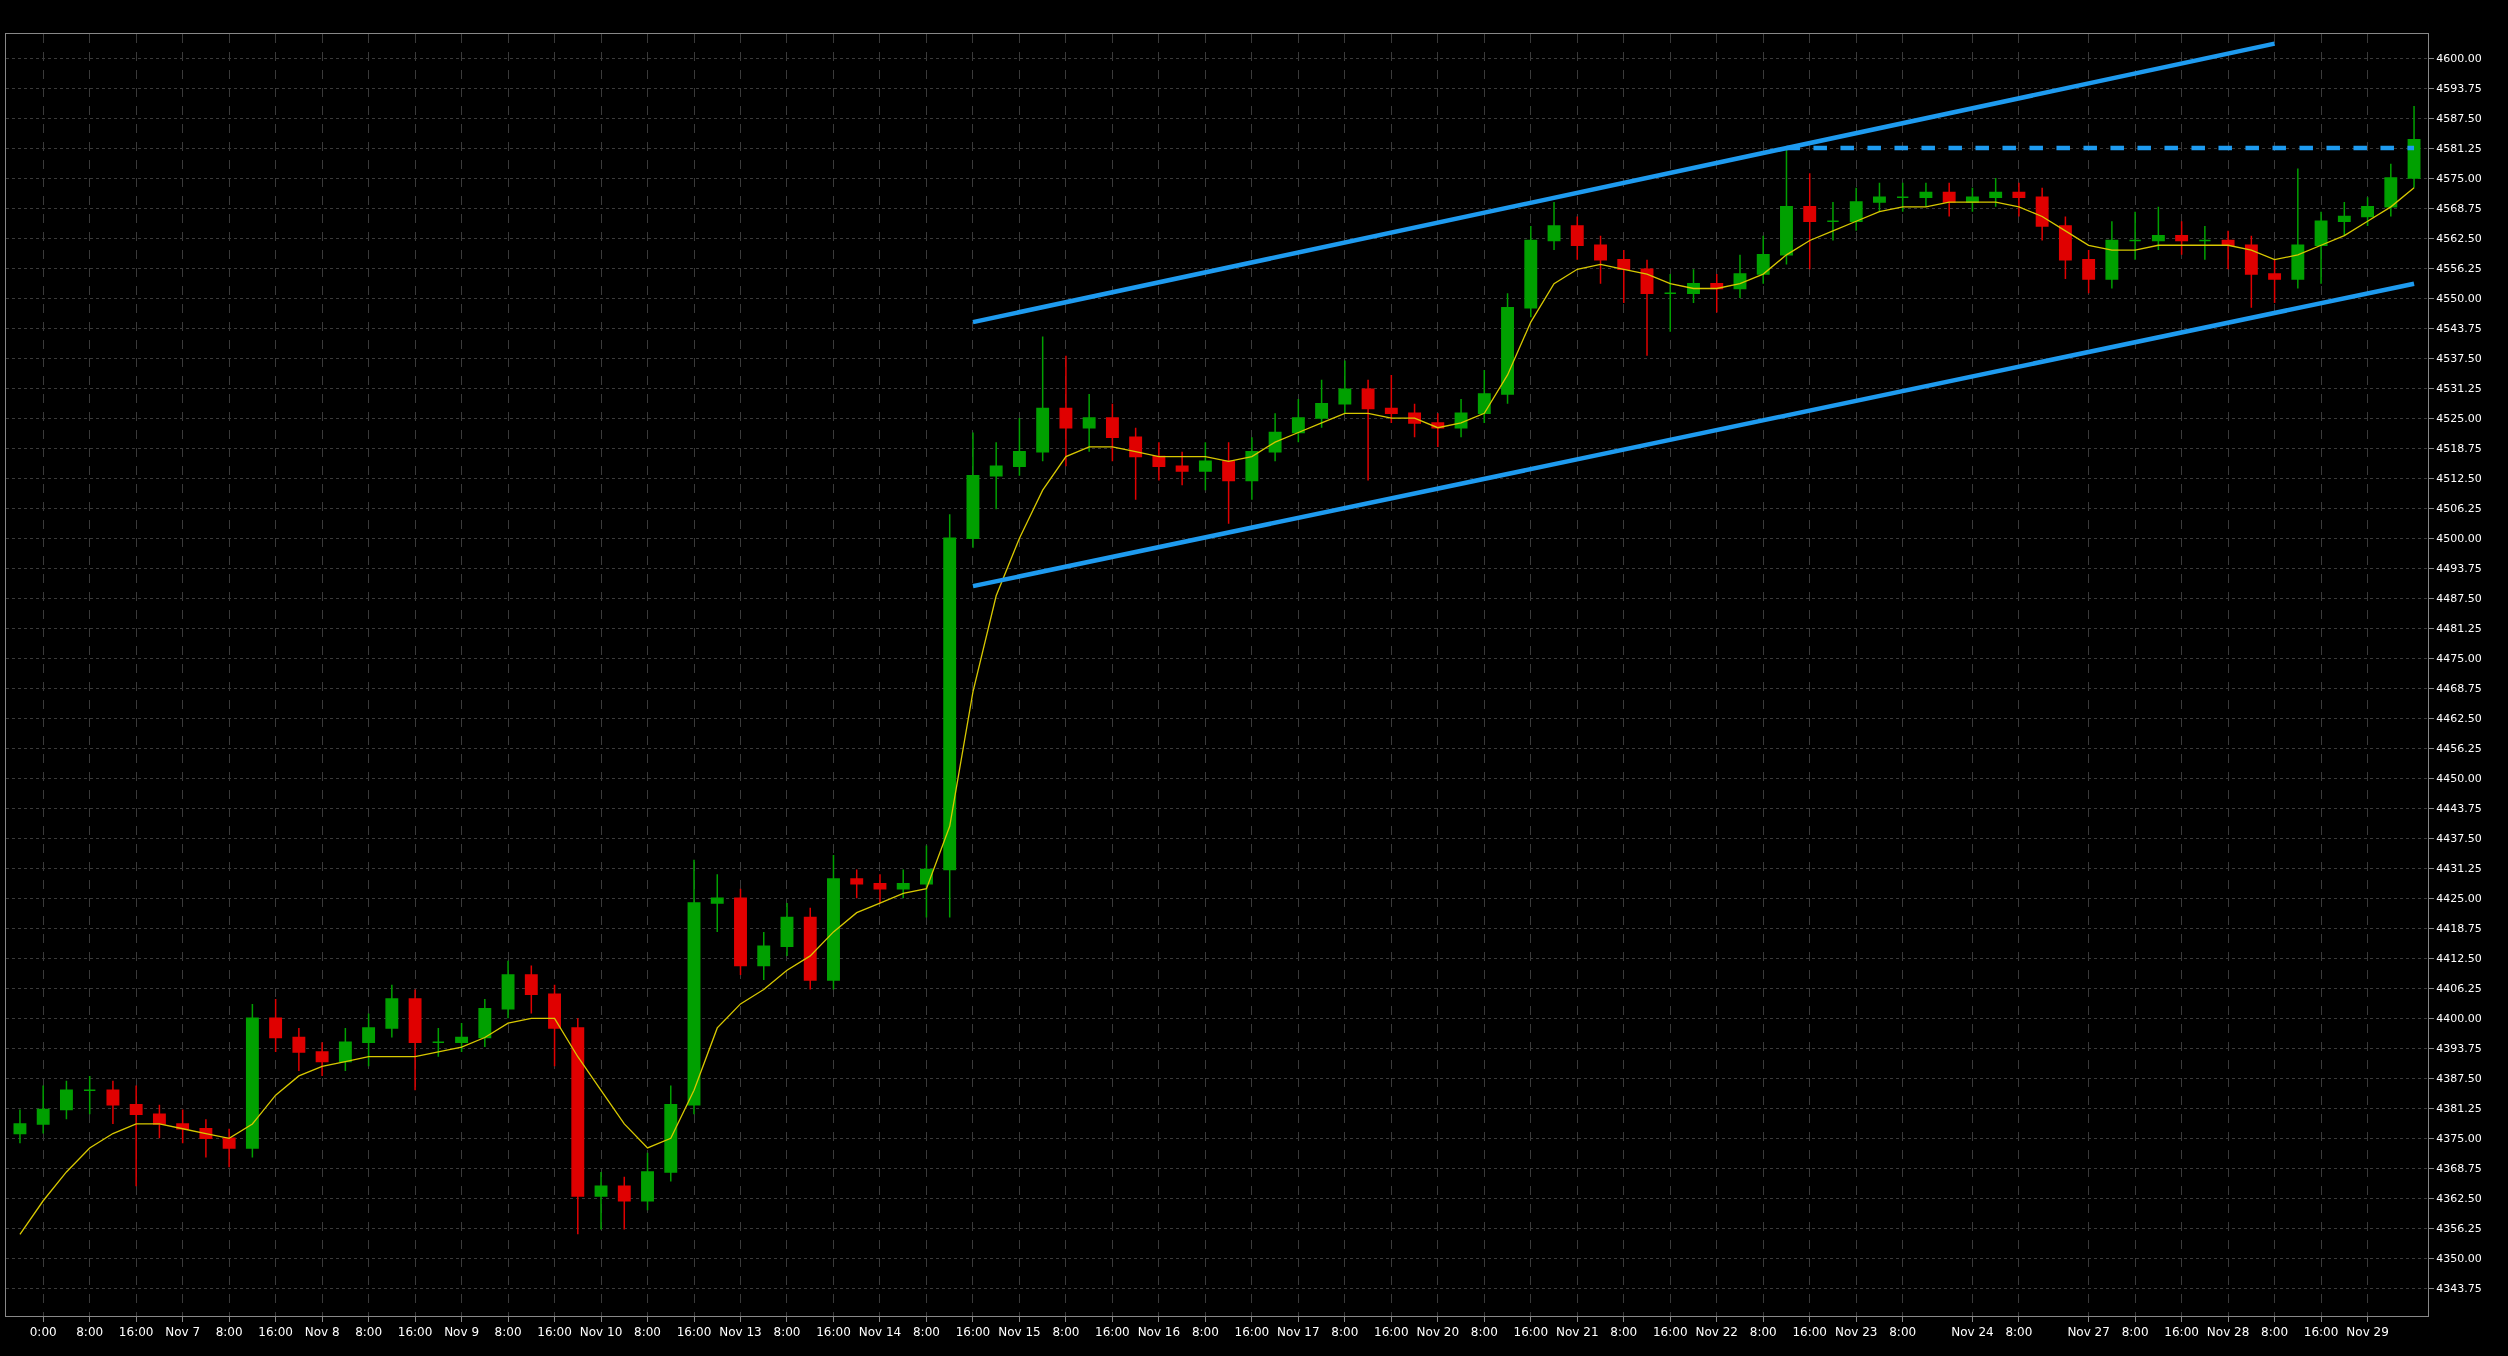 This screenshot has height=1356, width=2508. What do you see at coordinates (1577, 1332) in the screenshot?
I see `x-tick-label: Nov 21` at bounding box center [1577, 1332].